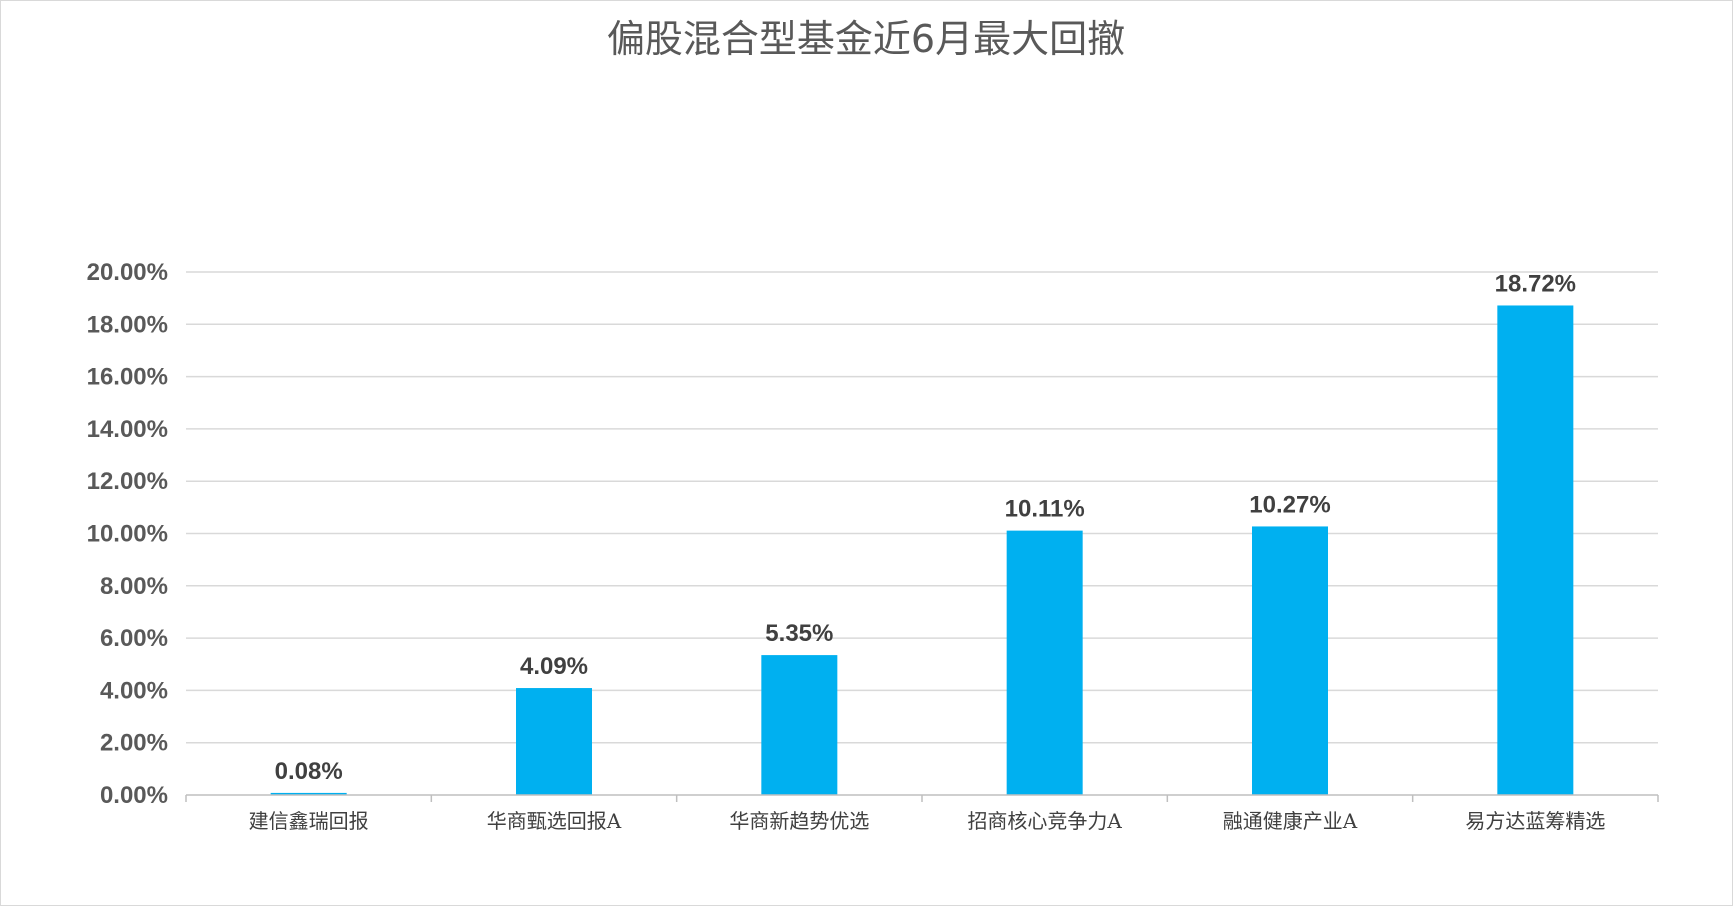 This screenshot has width=1733, height=906. What do you see at coordinates (922, 798) in the screenshot?
I see `x-axis` at bounding box center [922, 798].